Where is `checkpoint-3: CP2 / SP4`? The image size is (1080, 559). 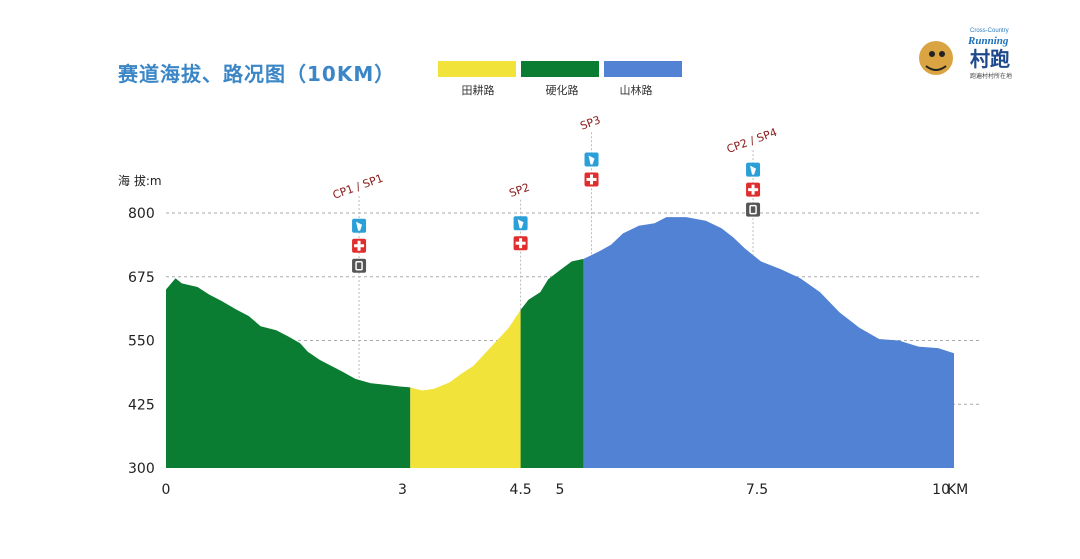 checkpoint-3: CP2 / SP4 is located at coordinates (752, 191).